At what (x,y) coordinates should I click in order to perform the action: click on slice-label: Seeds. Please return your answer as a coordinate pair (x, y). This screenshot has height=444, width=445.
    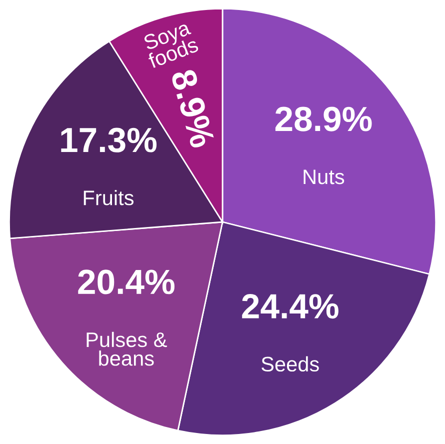
    Looking at the image, I should click on (290, 364).